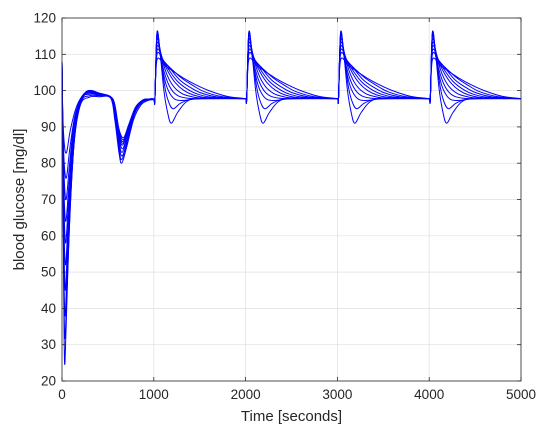  I want to click on y-tick-label: 110, so click(45, 54).